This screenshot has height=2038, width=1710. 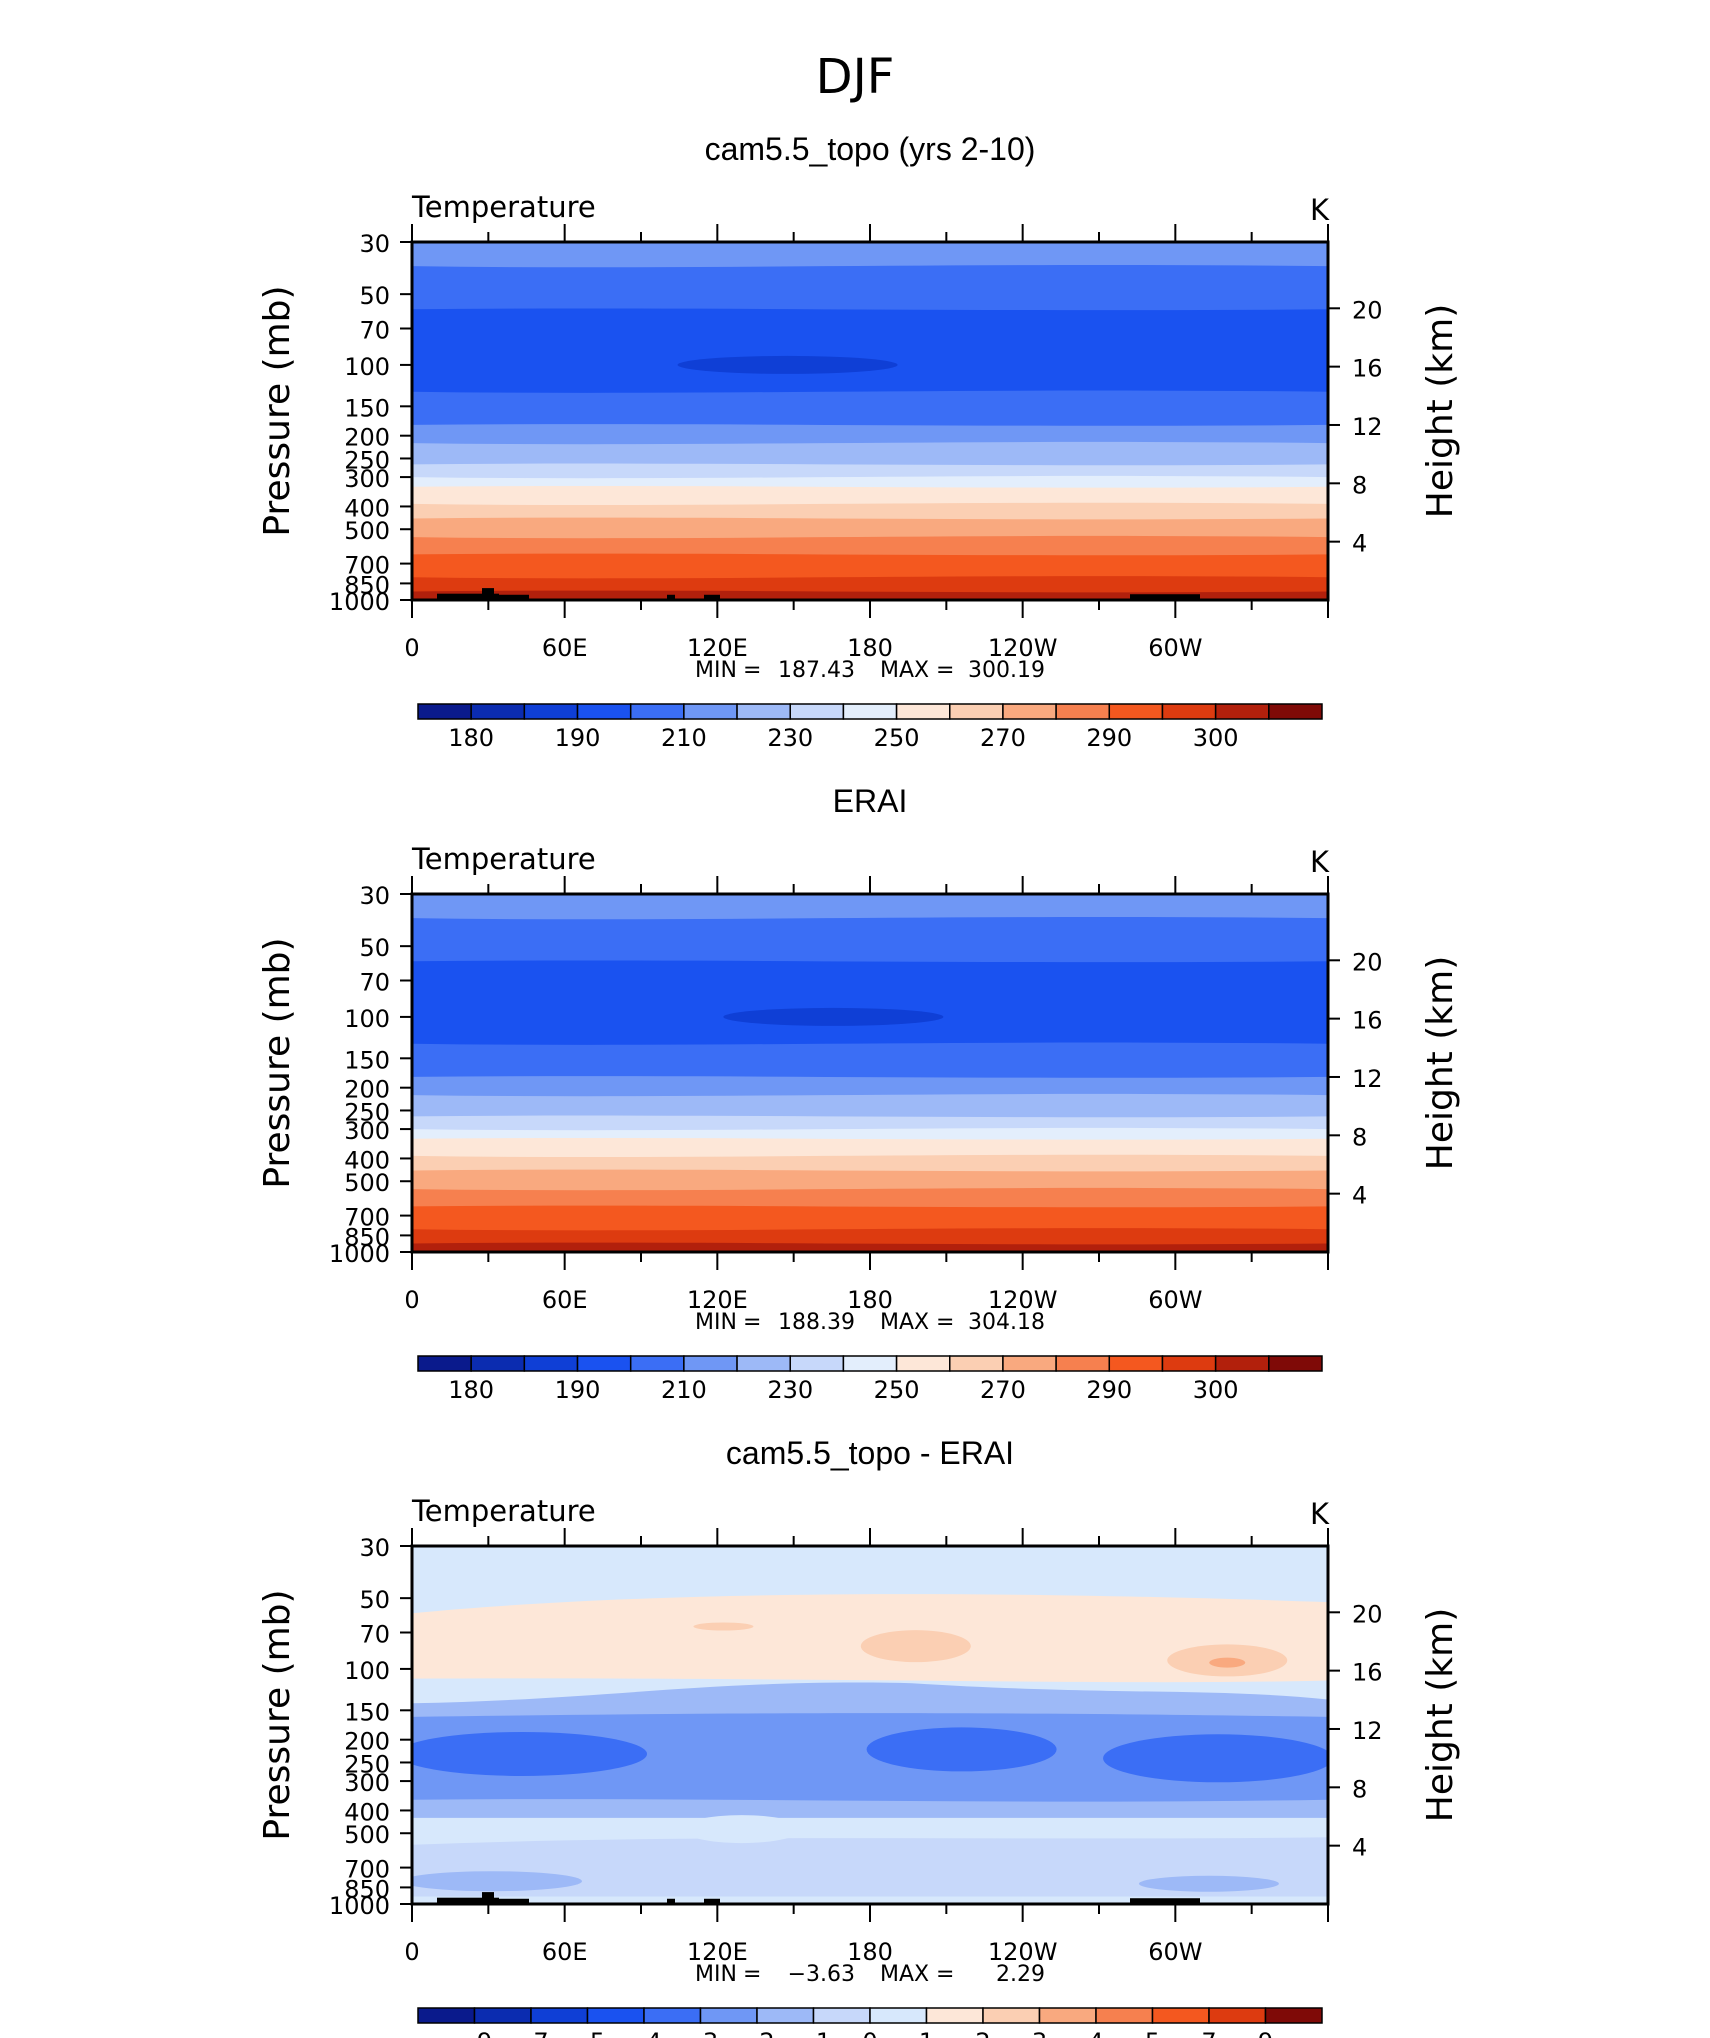 I want to click on max-value: 304.18, so click(x=1006, y=1322).